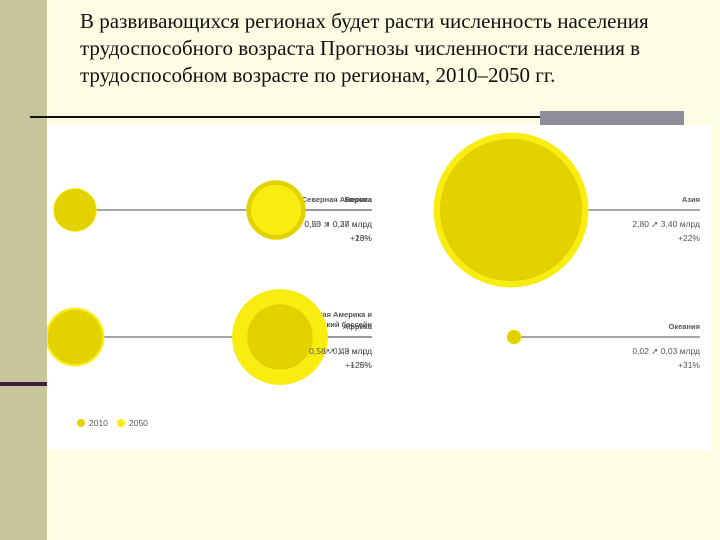  Describe the element at coordinates (691, 199) in the screenshot. I see `region-name-2: Азия` at that location.